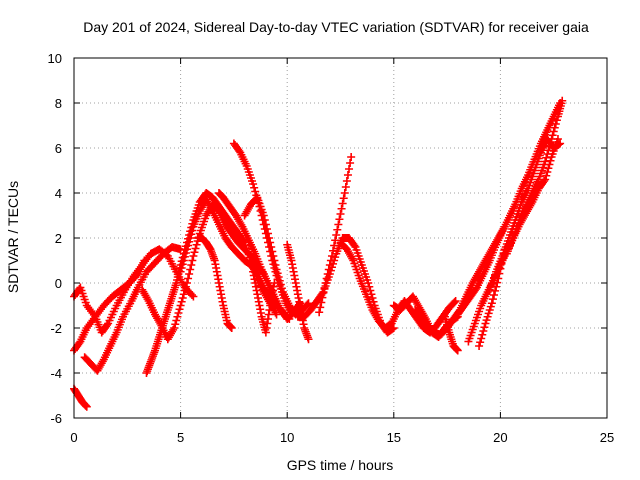  I want to click on y-axis-label: SDTVAR / TECUs, so click(13, 237).